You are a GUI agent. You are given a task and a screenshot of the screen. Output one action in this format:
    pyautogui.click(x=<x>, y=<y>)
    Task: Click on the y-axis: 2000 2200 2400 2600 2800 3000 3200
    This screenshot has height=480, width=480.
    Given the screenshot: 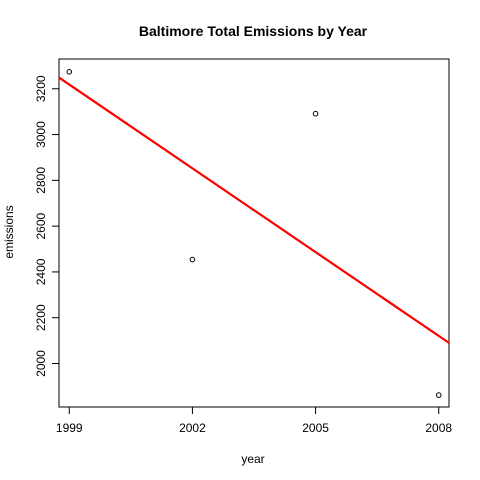 What is the action you would take?
    pyautogui.click(x=47, y=226)
    